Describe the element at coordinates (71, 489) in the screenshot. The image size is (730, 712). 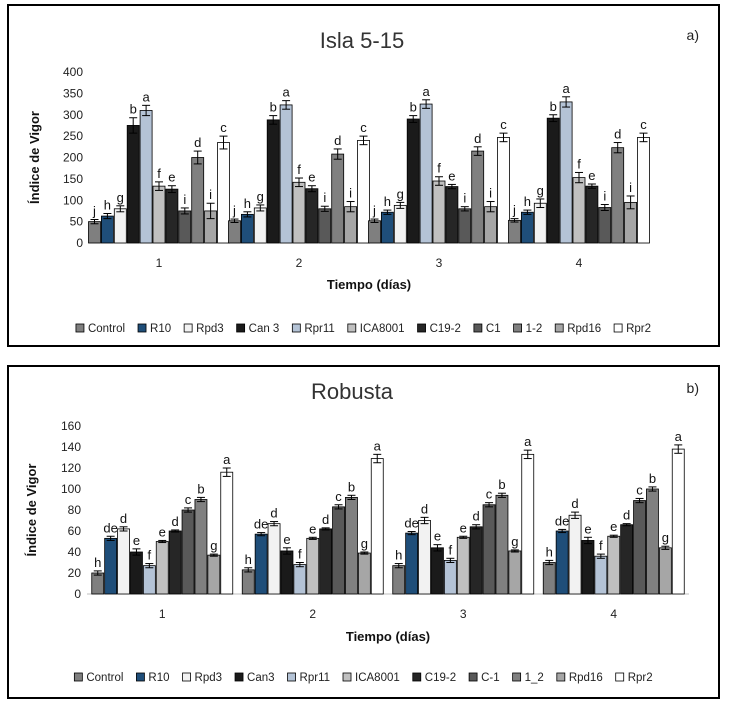
I see `y-tick-label: 100` at that location.